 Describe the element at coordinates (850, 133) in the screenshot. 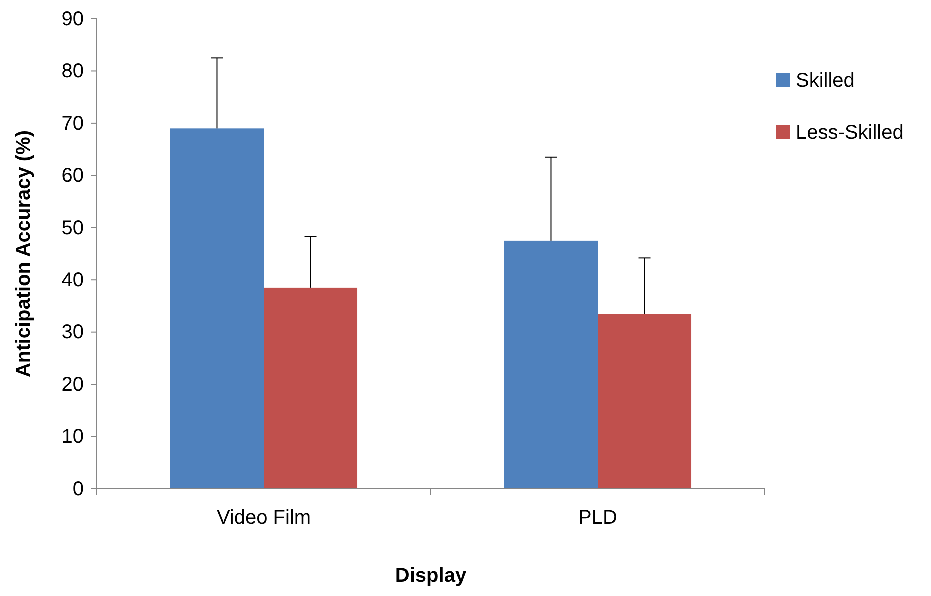

I see `legend-label: Less-Skilled` at that location.